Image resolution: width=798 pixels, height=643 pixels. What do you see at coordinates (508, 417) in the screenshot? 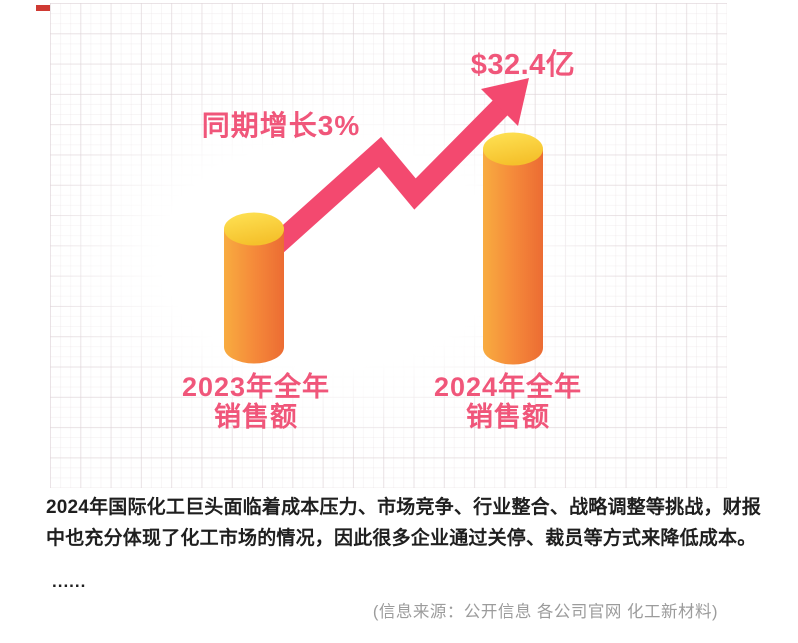
I see `bar-label-2024-line2: 销售额` at bounding box center [508, 417].